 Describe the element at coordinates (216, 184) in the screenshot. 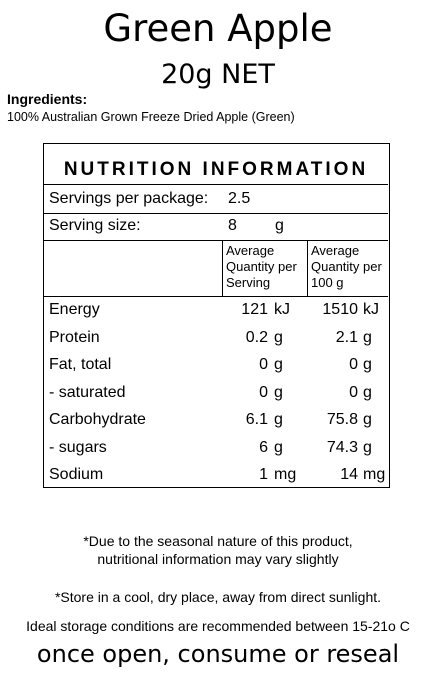

I see `title-divider` at that location.